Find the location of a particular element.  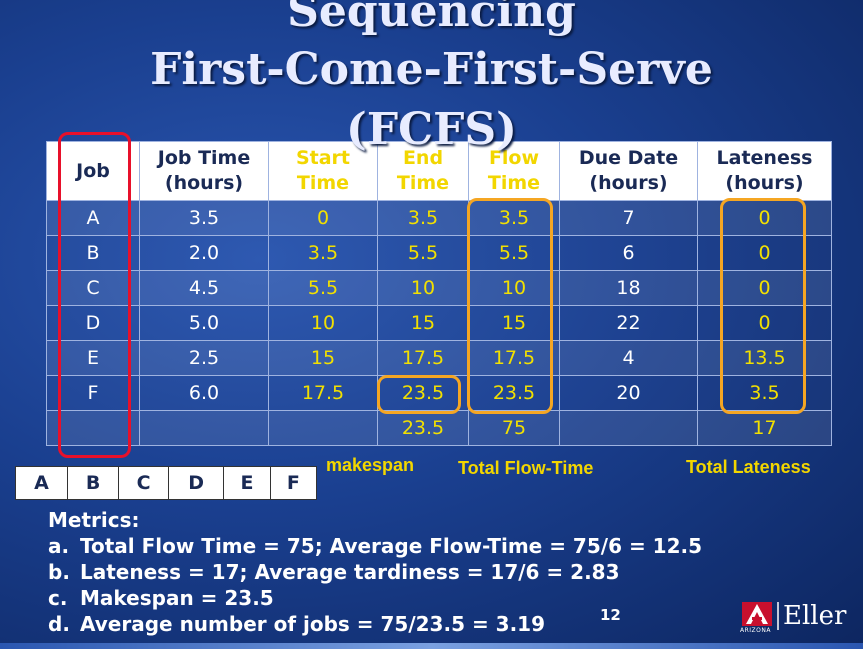

table-row: B 2.0 3.5 5.5 5.5 6 0 is located at coordinates (439, 253).